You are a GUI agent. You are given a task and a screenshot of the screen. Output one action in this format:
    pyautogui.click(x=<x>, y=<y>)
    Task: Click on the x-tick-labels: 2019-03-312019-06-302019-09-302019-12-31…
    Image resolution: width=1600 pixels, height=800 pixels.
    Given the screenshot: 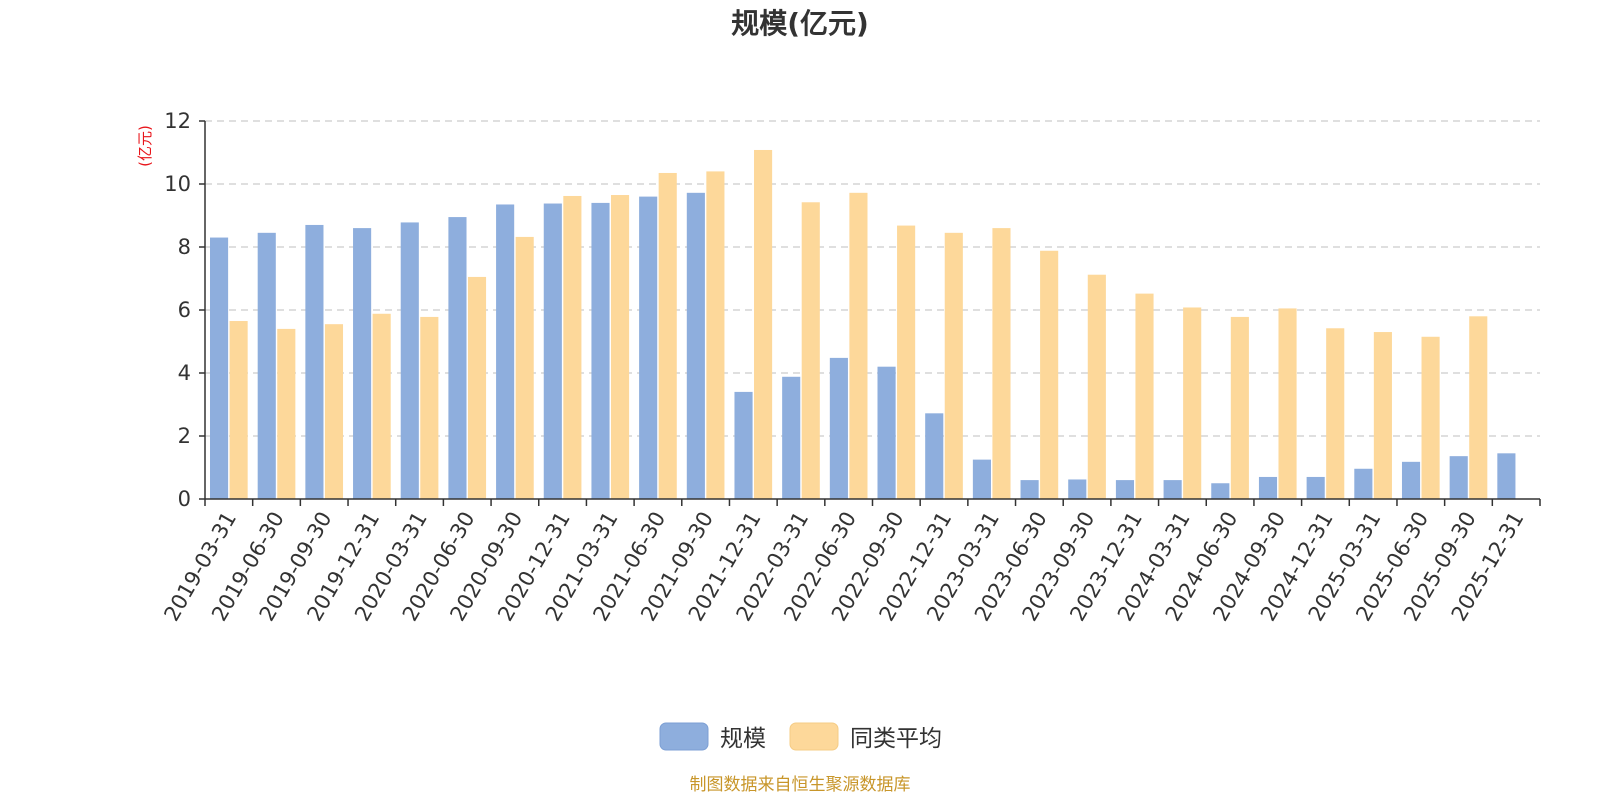 What is the action you would take?
    pyautogui.click(x=843, y=567)
    